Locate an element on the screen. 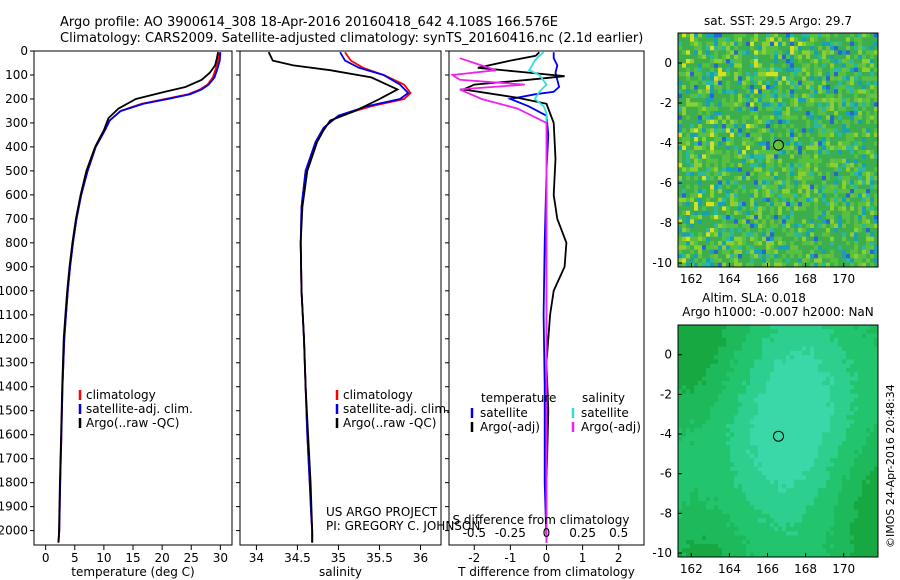 This screenshot has width=900, height=580. salinity-xlabel: salinity is located at coordinates (340, 572).